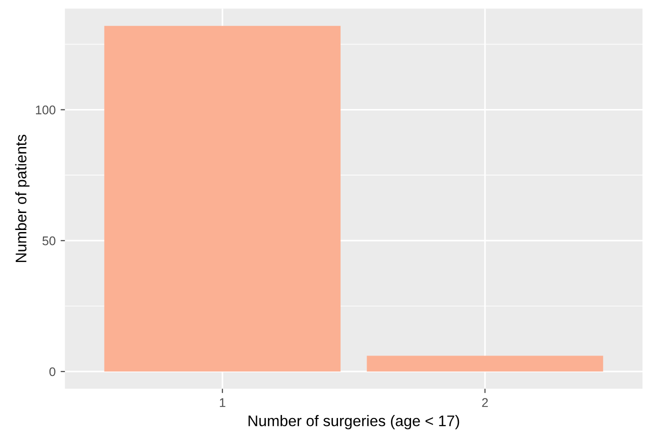  What do you see at coordinates (49, 241) in the screenshot?
I see `y-tick-label: 50` at bounding box center [49, 241].